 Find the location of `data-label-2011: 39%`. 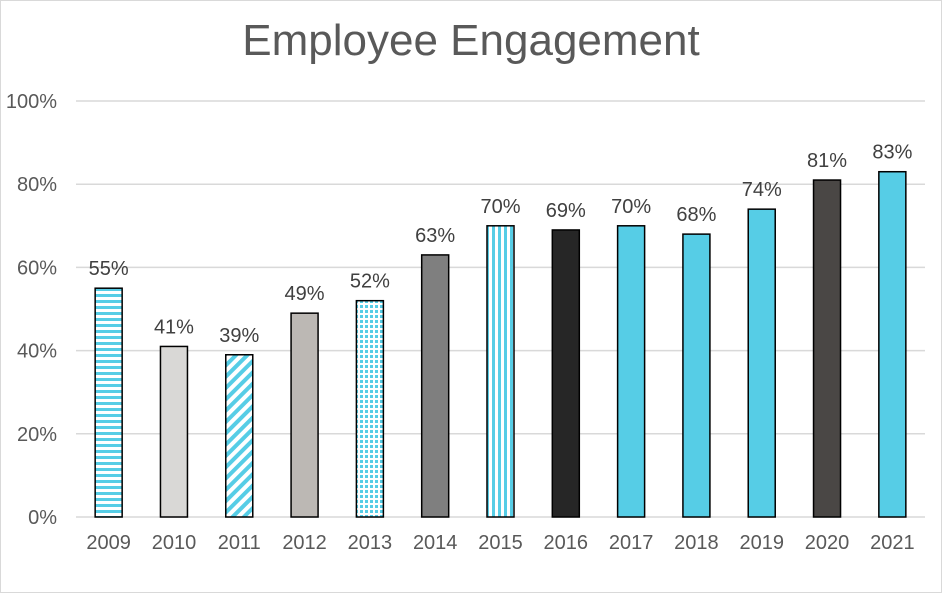

data-label-2011: 39% is located at coordinates (239, 336).